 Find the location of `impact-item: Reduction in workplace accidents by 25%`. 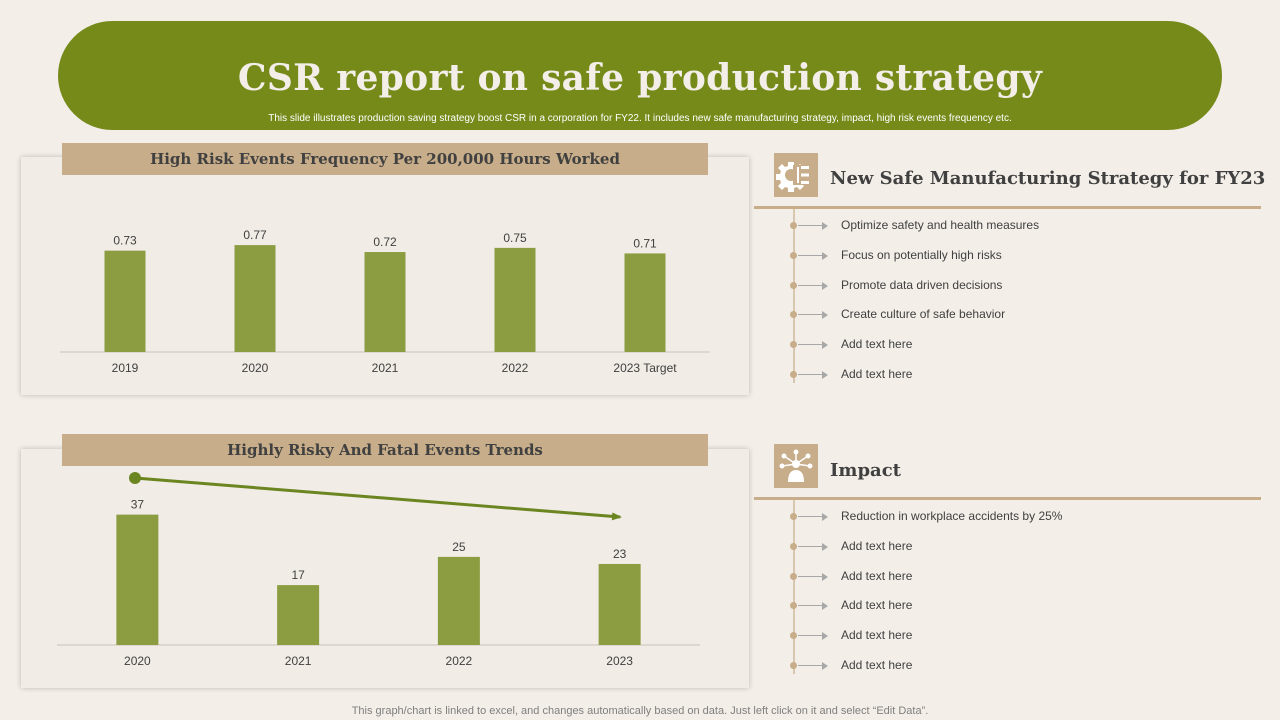

impact-item: Reduction in workplace accidents by 25% is located at coordinates (1024, 517).